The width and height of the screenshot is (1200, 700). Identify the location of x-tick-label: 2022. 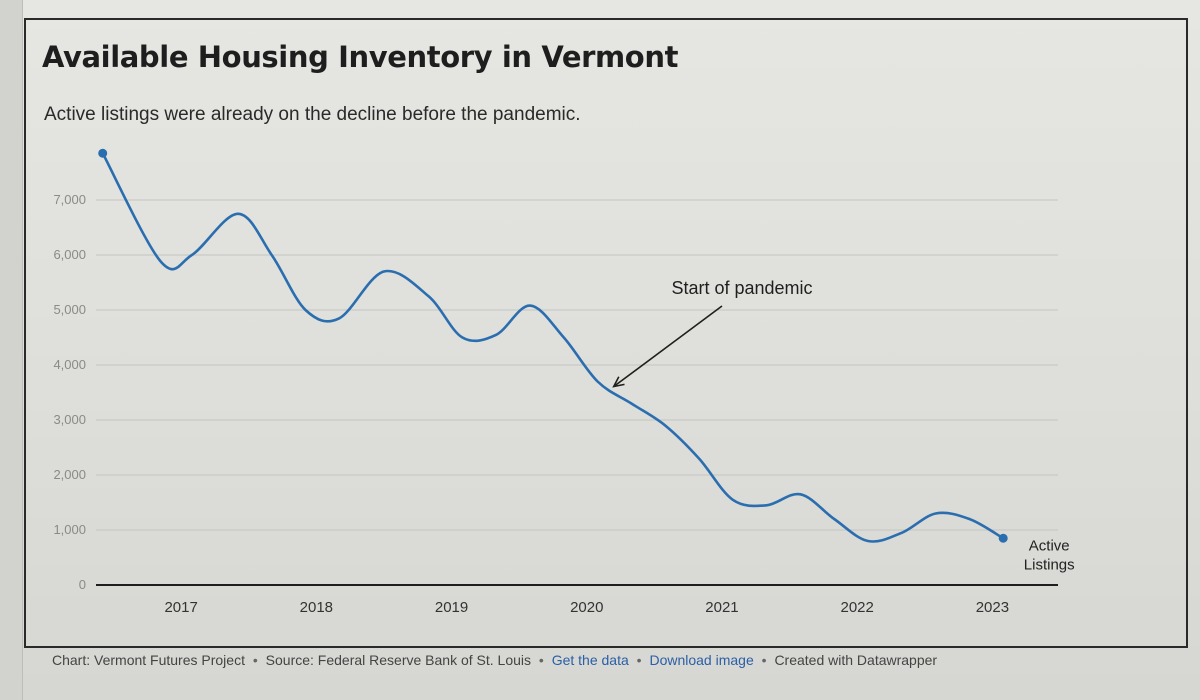
(856, 607).